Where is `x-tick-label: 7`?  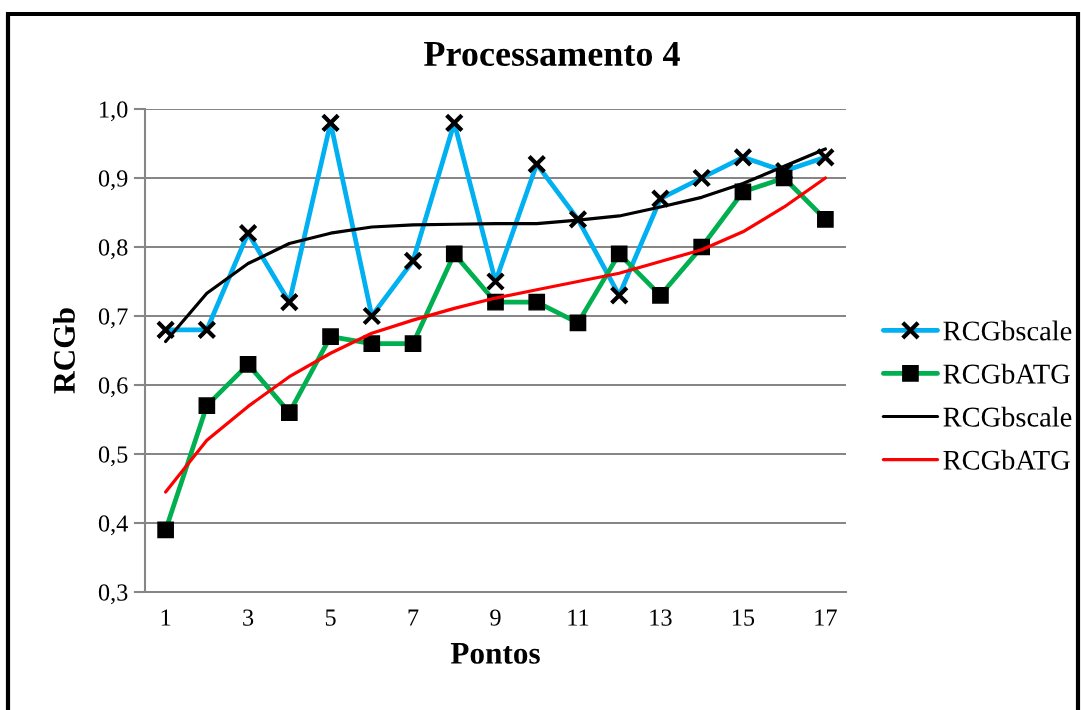 x-tick-label: 7 is located at coordinates (413, 617).